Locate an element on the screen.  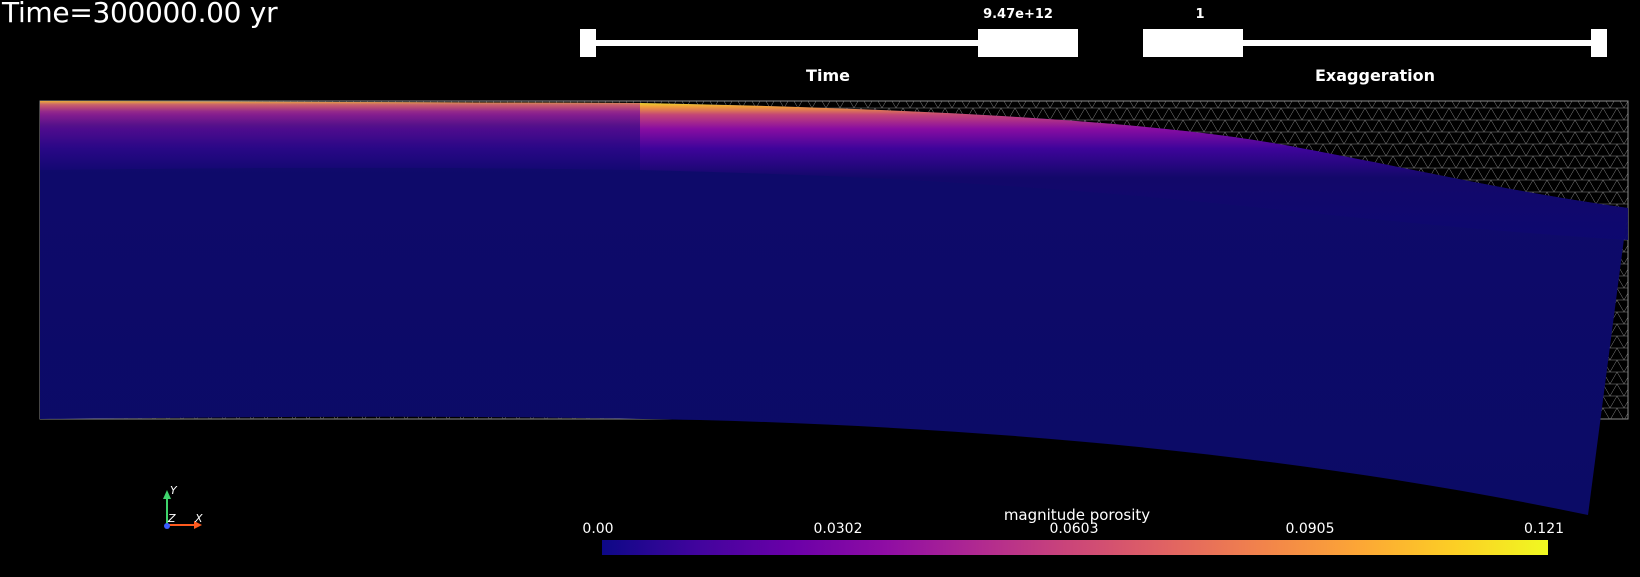
x-axis-arrow is located at coordinates (198, 525).